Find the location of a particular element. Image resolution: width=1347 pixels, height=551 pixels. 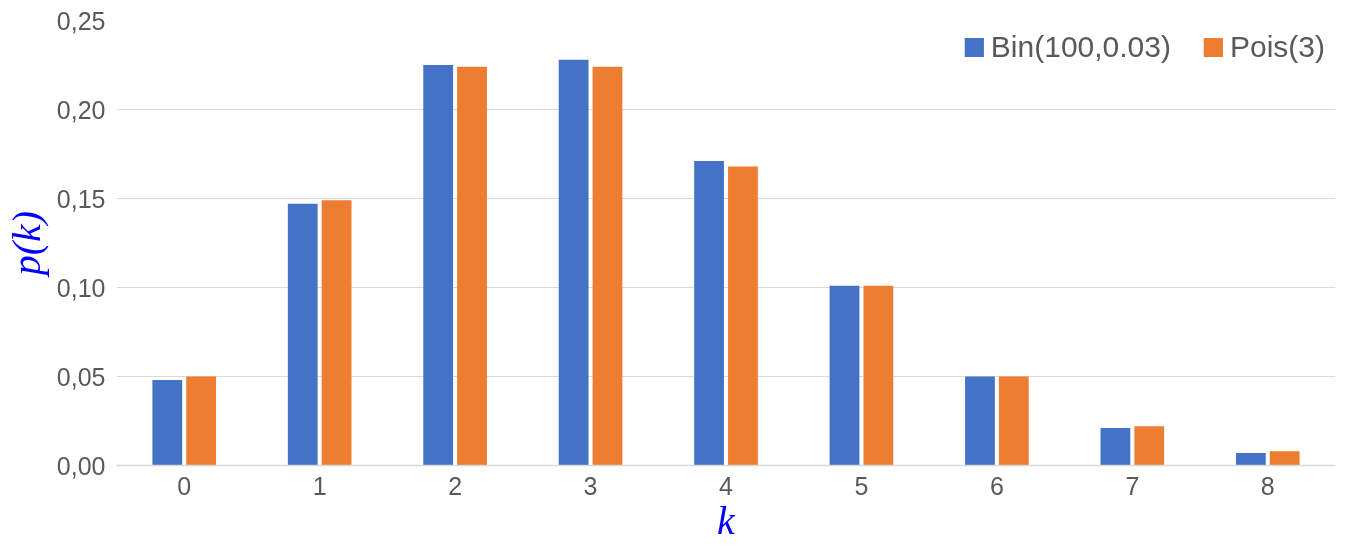

y-tick-label: 0,20 is located at coordinates (81, 109).